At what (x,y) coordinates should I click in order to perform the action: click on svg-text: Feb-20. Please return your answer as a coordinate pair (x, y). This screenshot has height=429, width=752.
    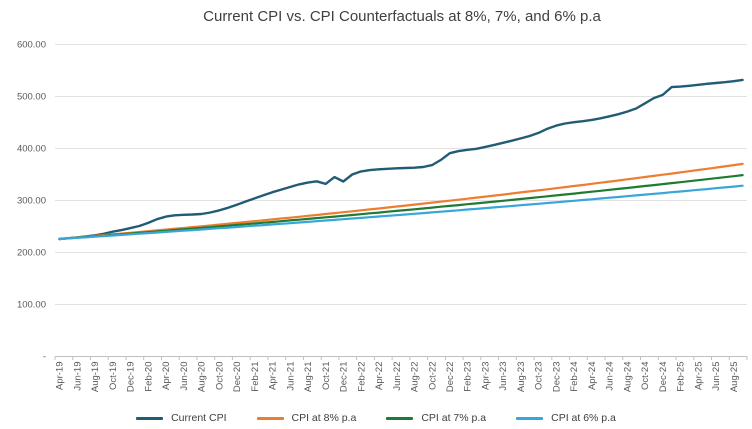
    Looking at the image, I should click on (148, 377).